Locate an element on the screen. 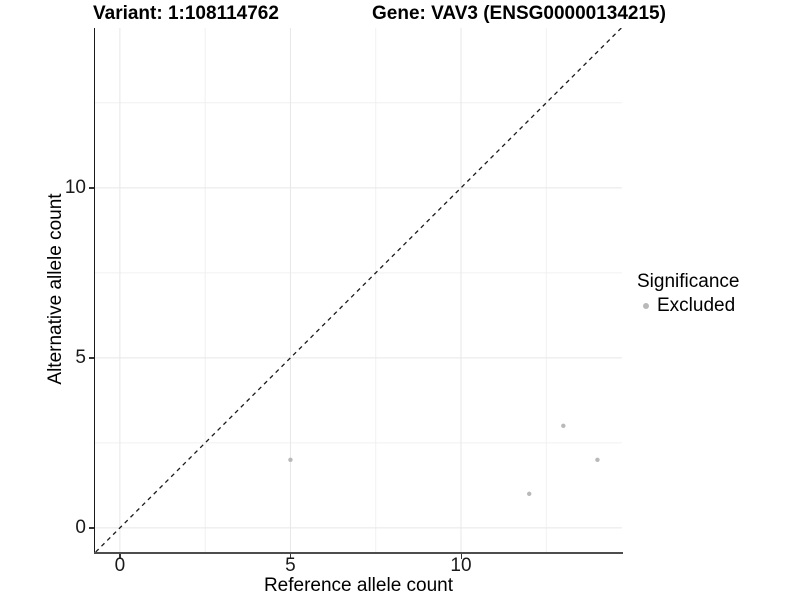  excluded-point-icon is located at coordinates (646, 306).